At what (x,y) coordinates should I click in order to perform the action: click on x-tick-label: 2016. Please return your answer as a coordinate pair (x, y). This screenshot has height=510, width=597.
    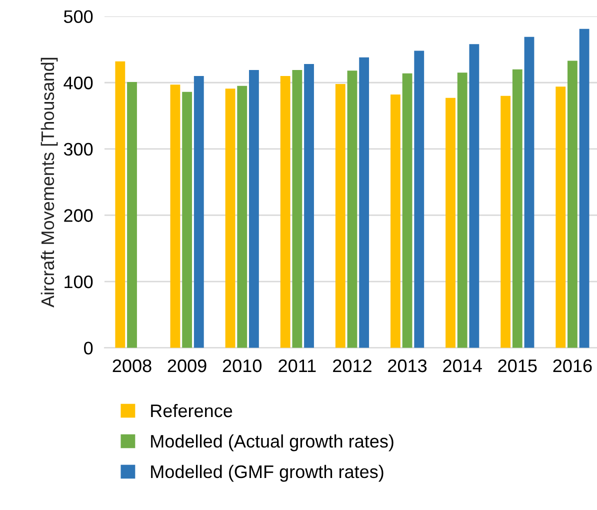
    Looking at the image, I should click on (572, 365).